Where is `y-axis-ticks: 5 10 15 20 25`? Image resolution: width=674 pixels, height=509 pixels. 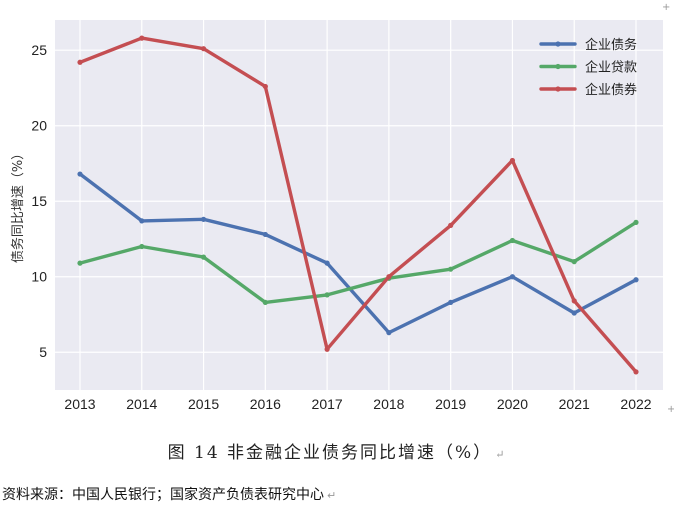
y-axis-ticks: 5 10 15 20 25 is located at coordinates (39, 201).